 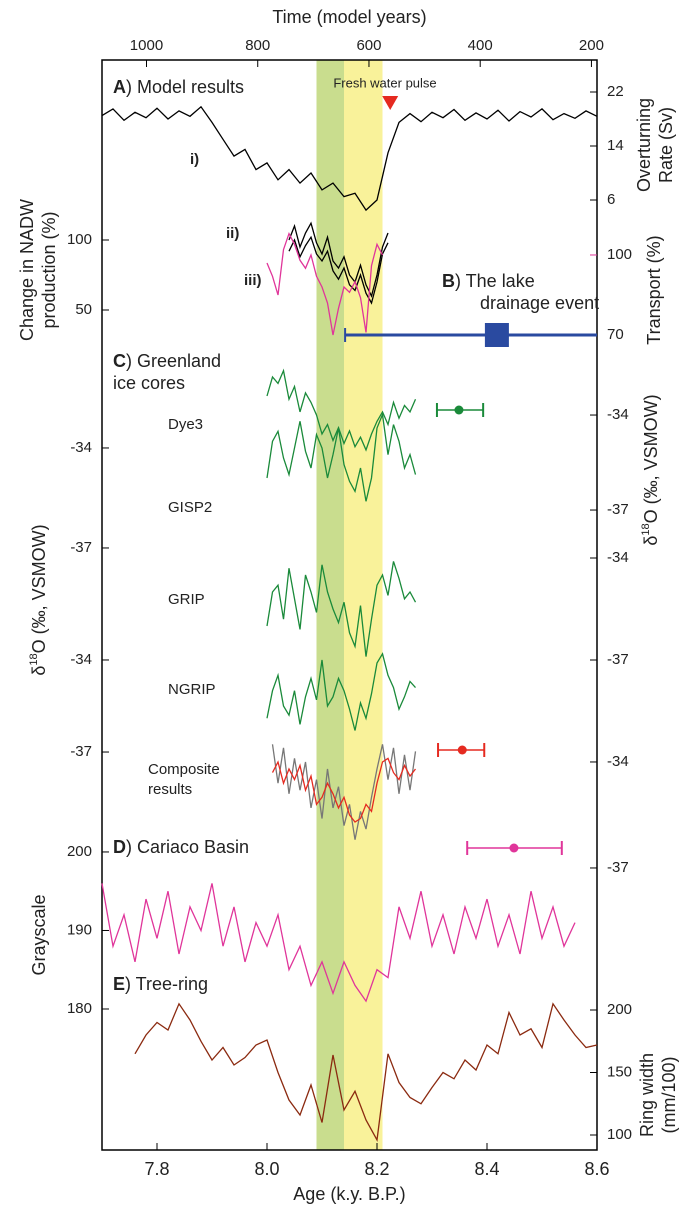 What do you see at coordinates (166, 984) in the screenshot?
I see `panel-title-text: ) Tree-ring` at bounding box center [166, 984].